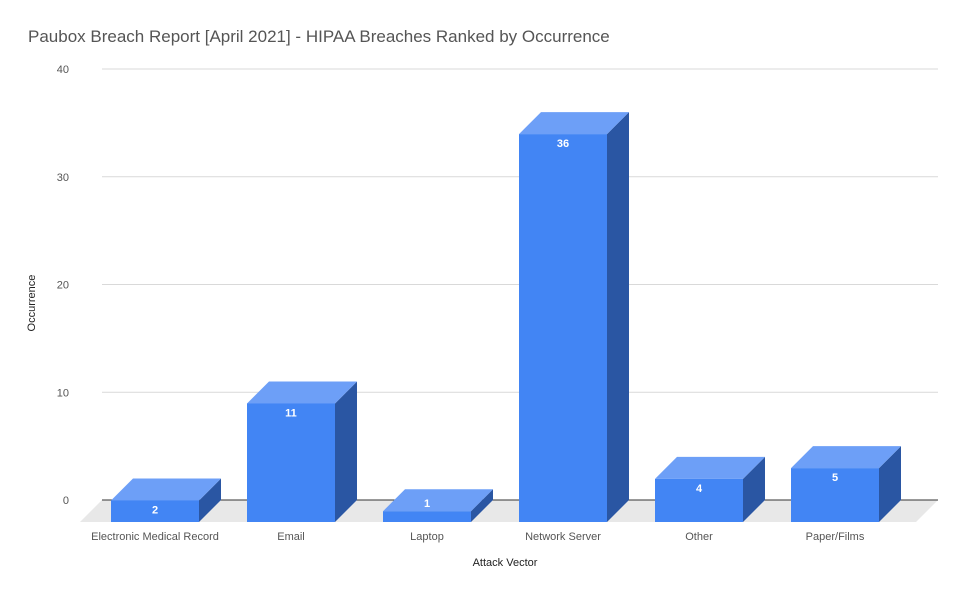 The width and height of the screenshot is (960, 589). I want to click on y-axis-label: Occurrence, so click(32, 303).